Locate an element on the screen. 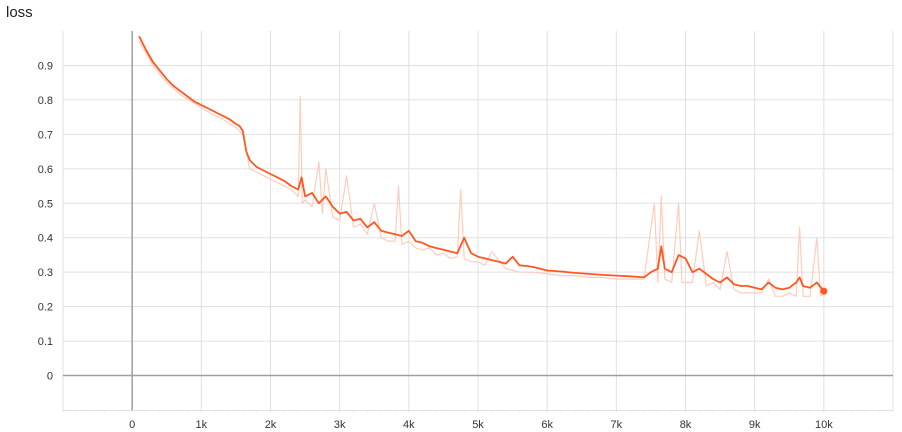  x-tick-label: 2k is located at coordinates (271, 425).